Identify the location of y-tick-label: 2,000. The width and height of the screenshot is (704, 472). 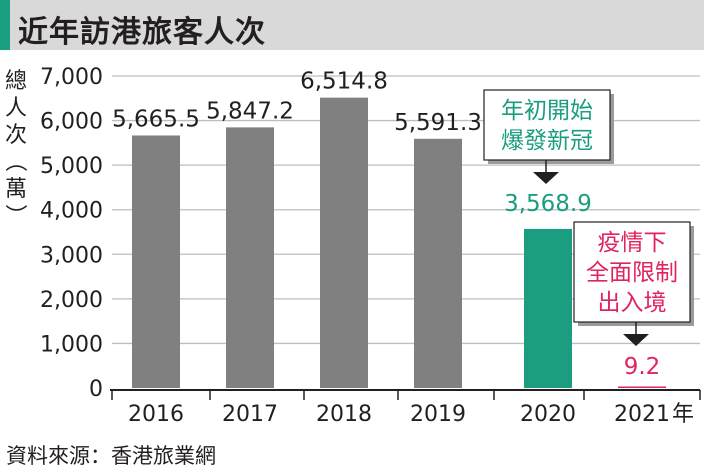
(71, 300).